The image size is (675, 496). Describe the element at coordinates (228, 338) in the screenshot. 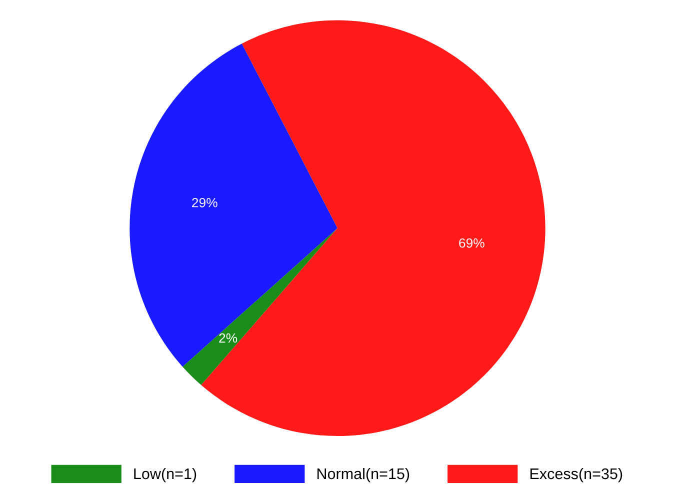

I see `data-label: 2%` at that location.